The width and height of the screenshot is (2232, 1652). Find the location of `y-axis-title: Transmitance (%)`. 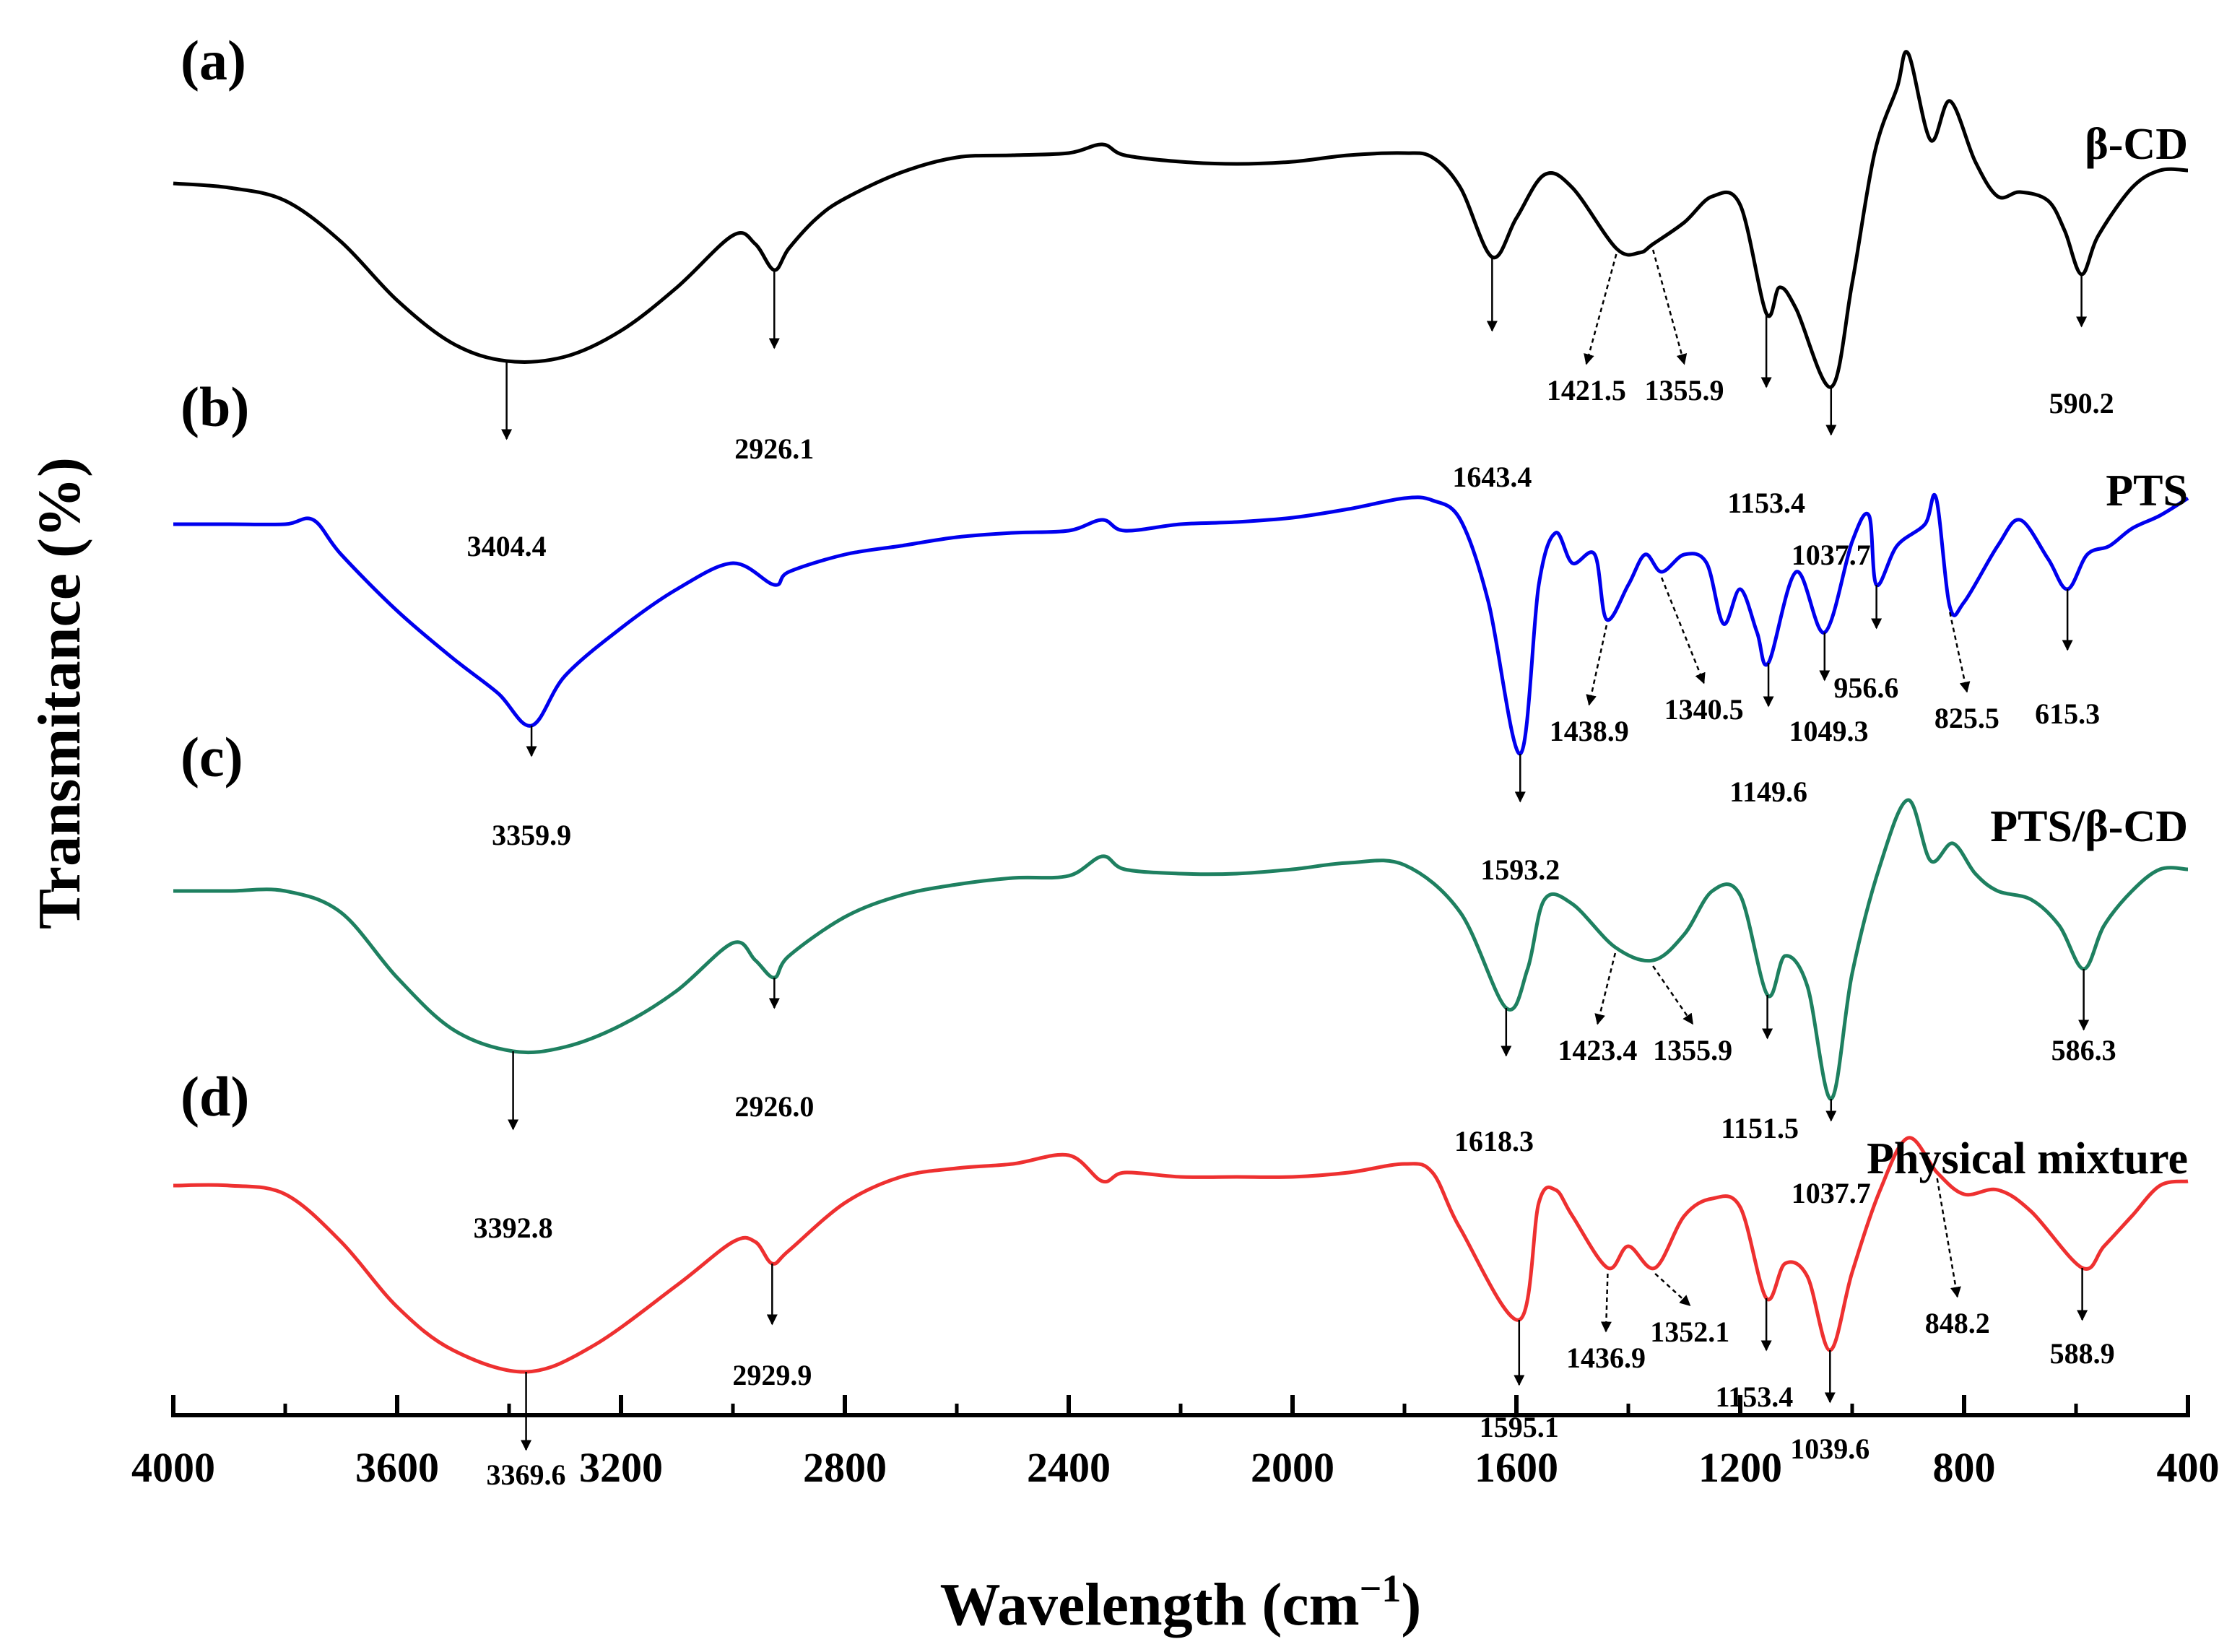

y-axis-title: Transmitance (%) is located at coordinates (60, 693).